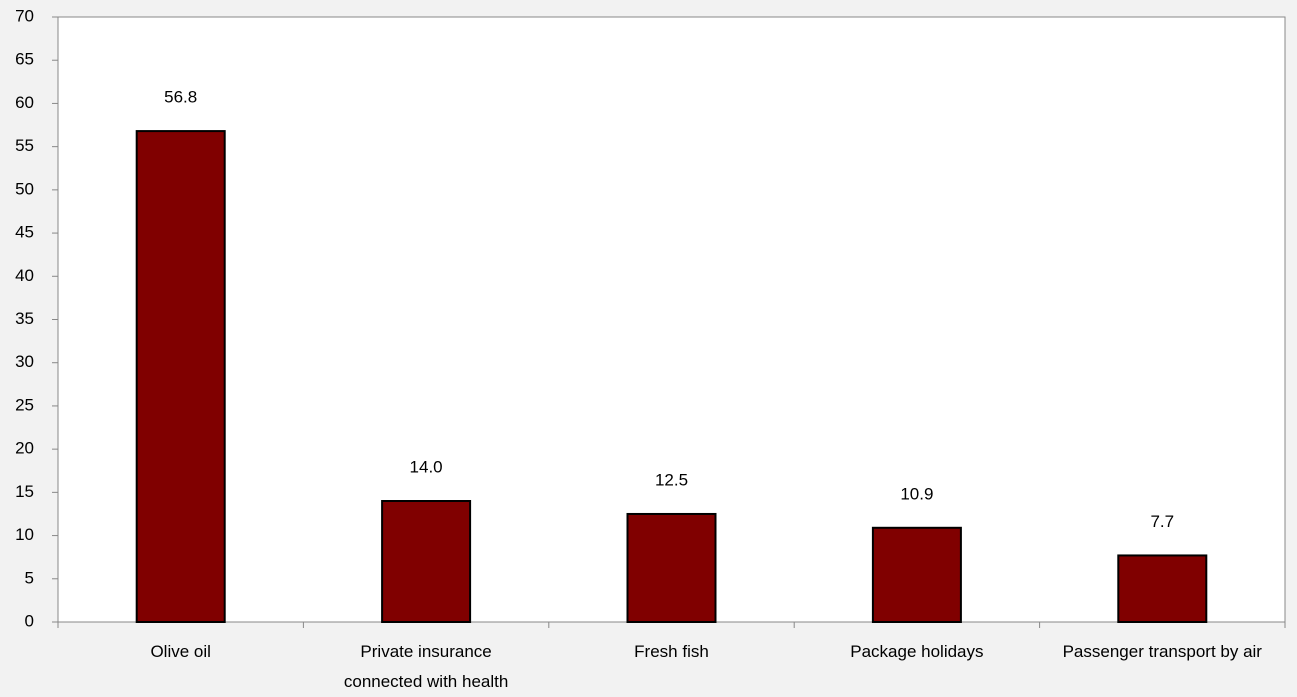 This screenshot has width=1297, height=697. Describe the element at coordinates (24, 59) in the screenshot. I see `y-tick-label: 65` at that location.